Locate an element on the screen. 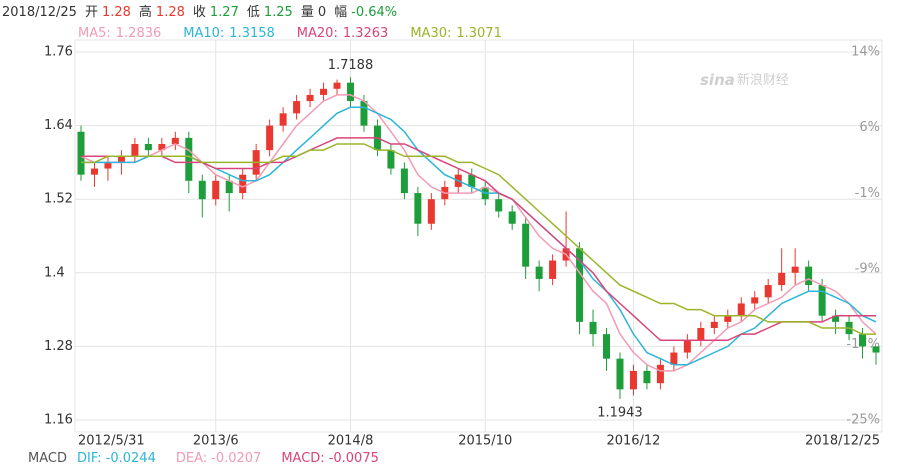 Image resolution: width=899 pixels, height=467 pixels. macd-label: DEA: is located at coordinates (191, 458).